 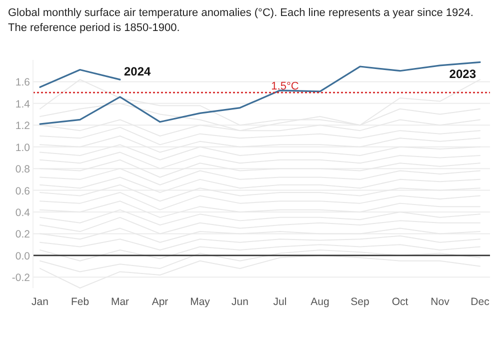 I want to click on y-tick-label: 0.8, so click(x=22, y=170).